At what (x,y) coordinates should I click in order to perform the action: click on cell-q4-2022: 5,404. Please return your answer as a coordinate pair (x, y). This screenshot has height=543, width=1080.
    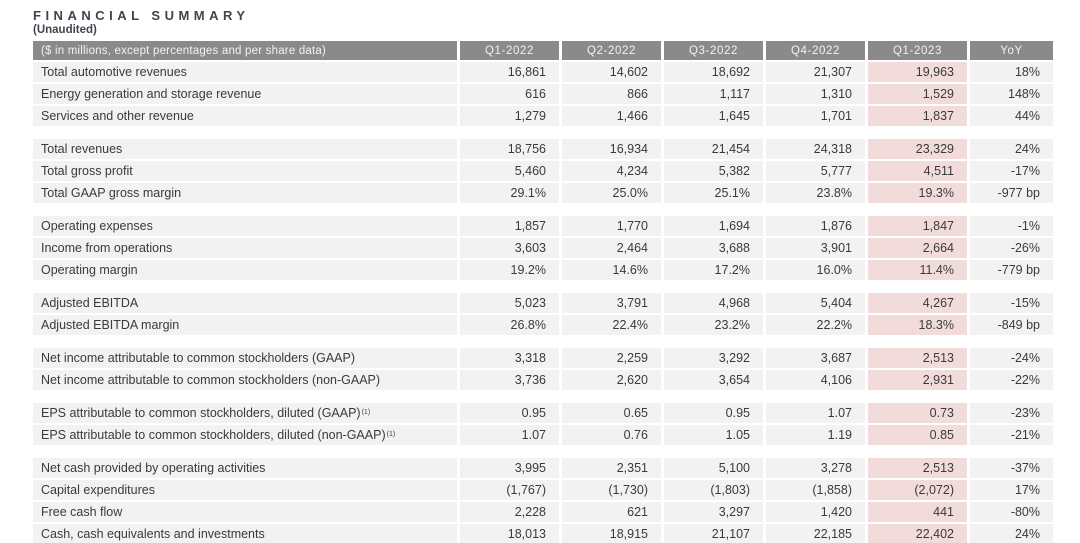
    Looking at the image, I should click on (815, 303).